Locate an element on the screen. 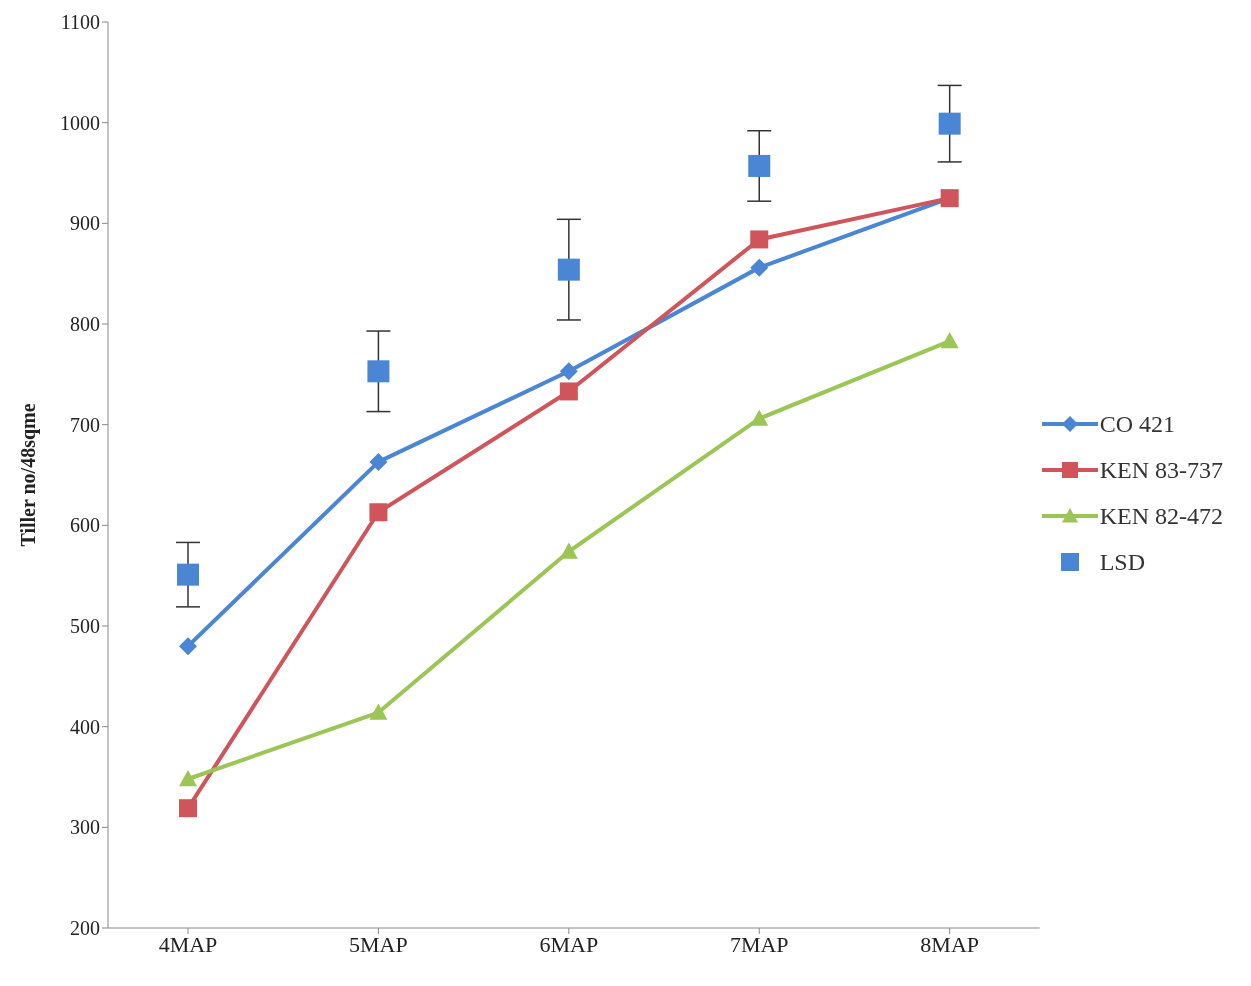 The image size is (1251, 986). y-tick-label: 900 is located at coordinates (85, 223).